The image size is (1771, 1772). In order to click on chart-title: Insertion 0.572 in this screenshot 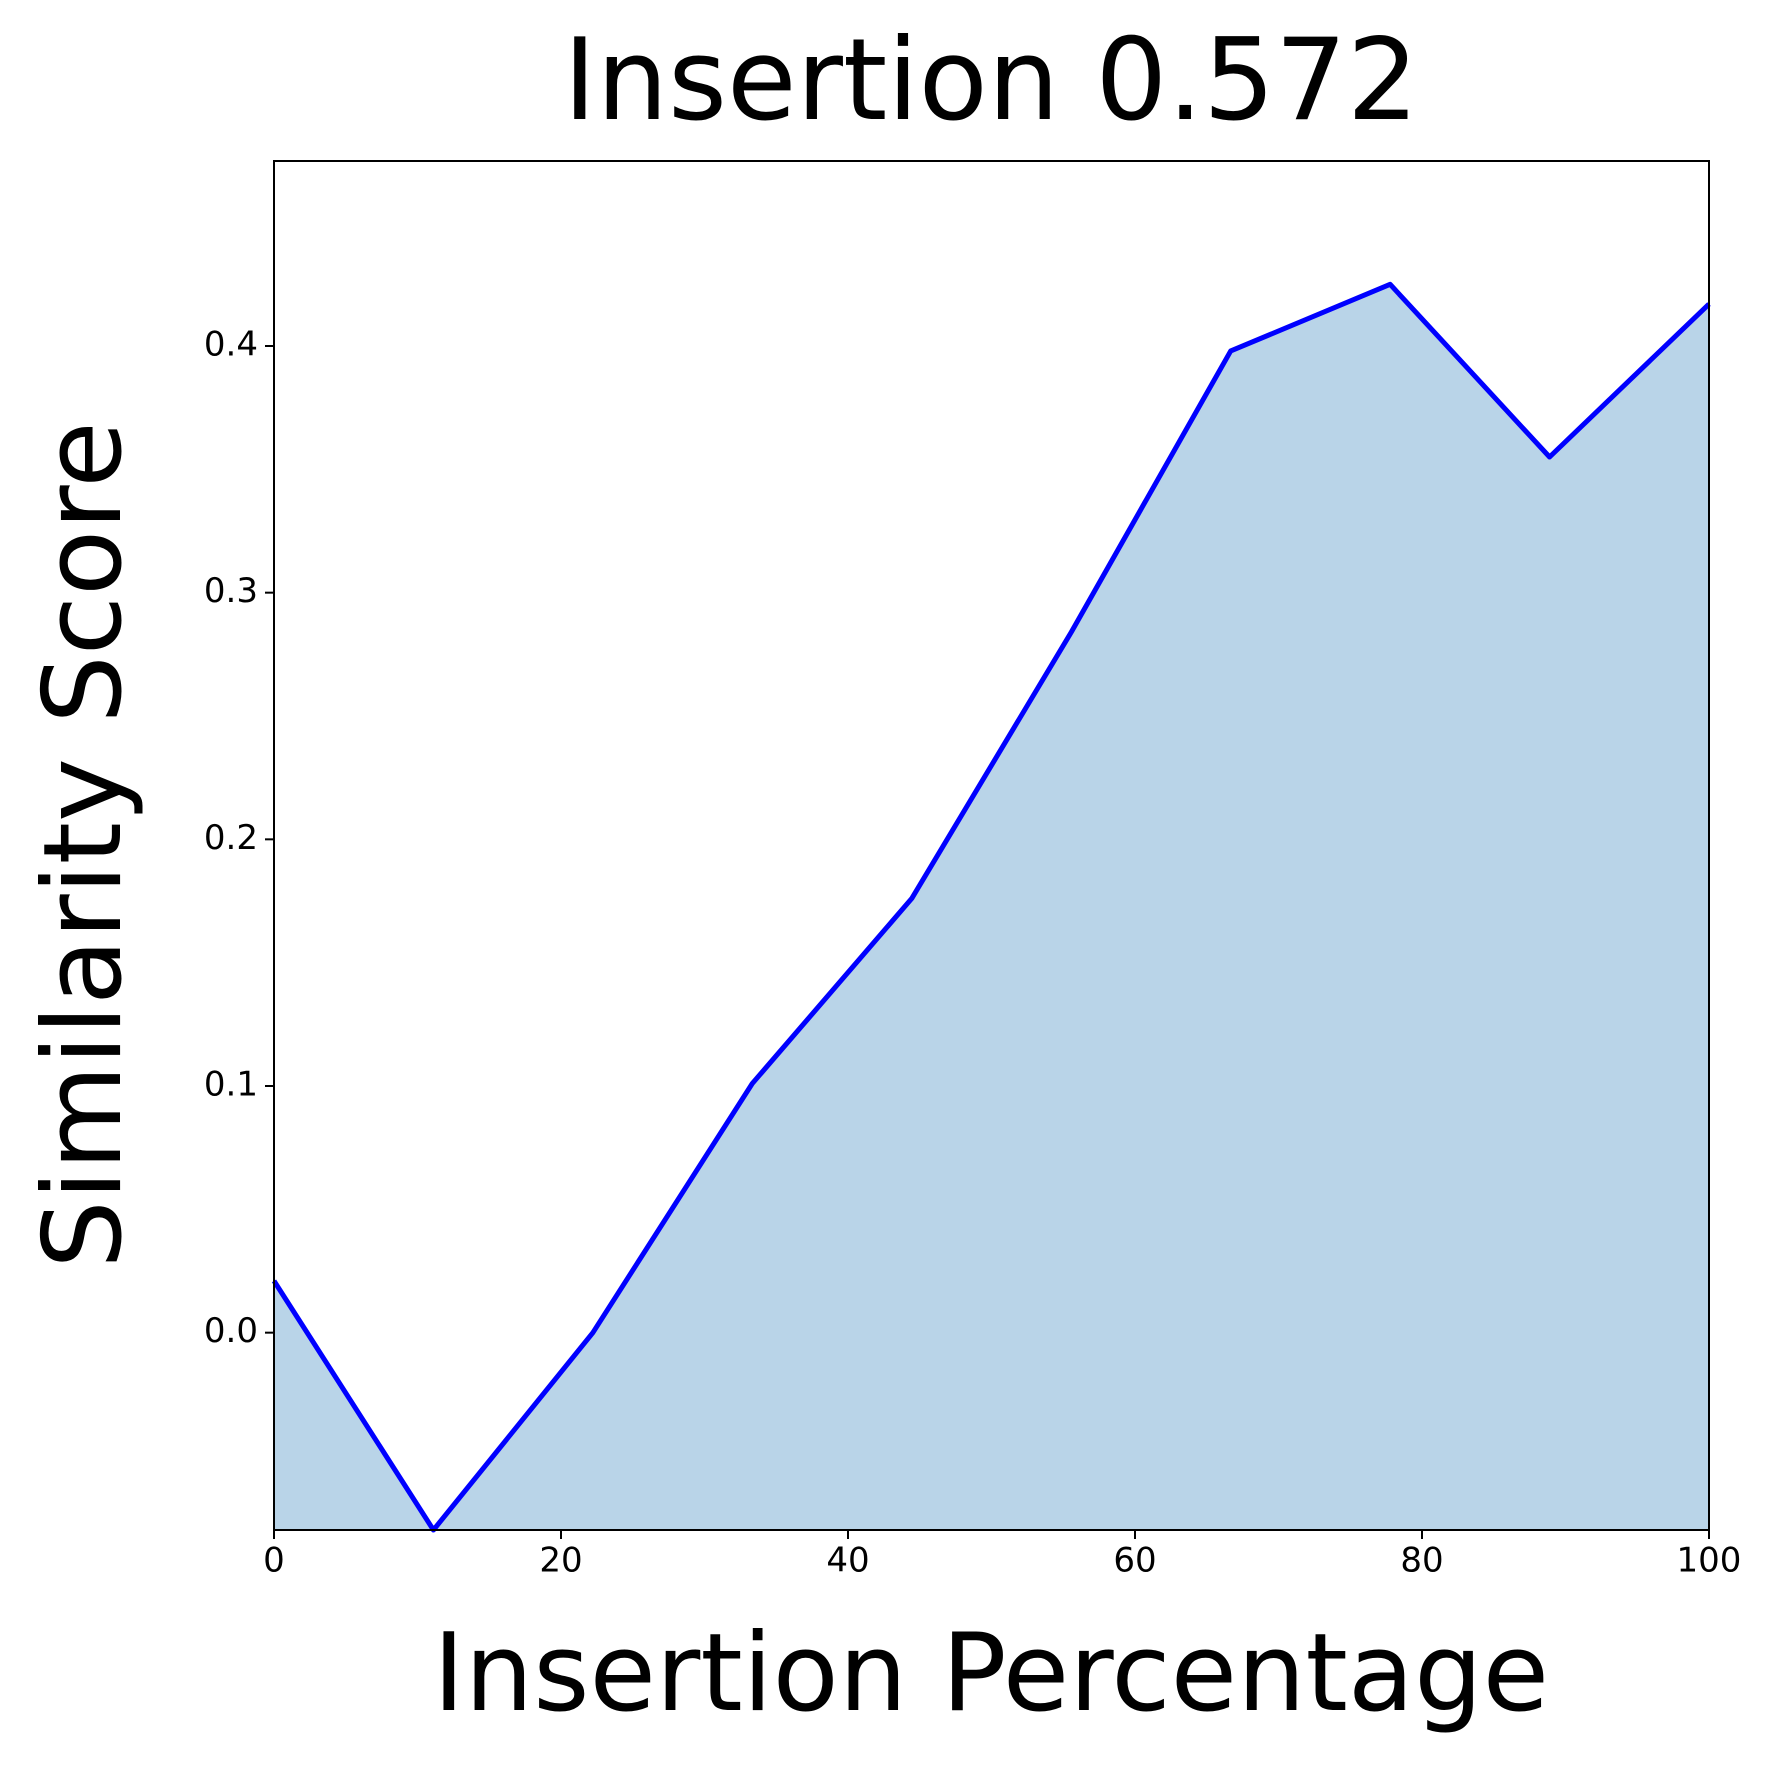, I will do `click(991, 80)`.